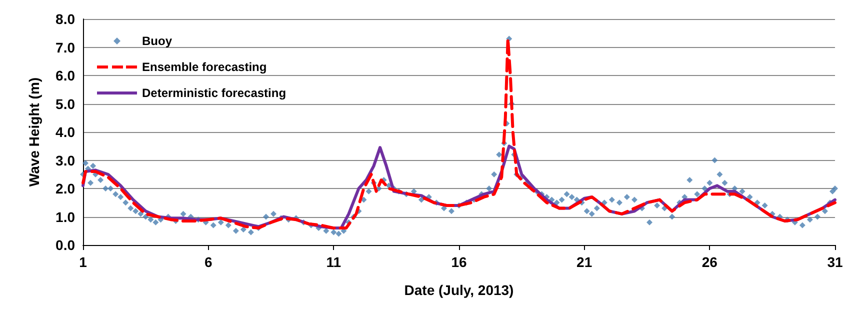  What do you see at coordinates (214, 93) in the screenshot?
I see `legend-label: Deterministic forecasting` at bounding box center [214, 93].